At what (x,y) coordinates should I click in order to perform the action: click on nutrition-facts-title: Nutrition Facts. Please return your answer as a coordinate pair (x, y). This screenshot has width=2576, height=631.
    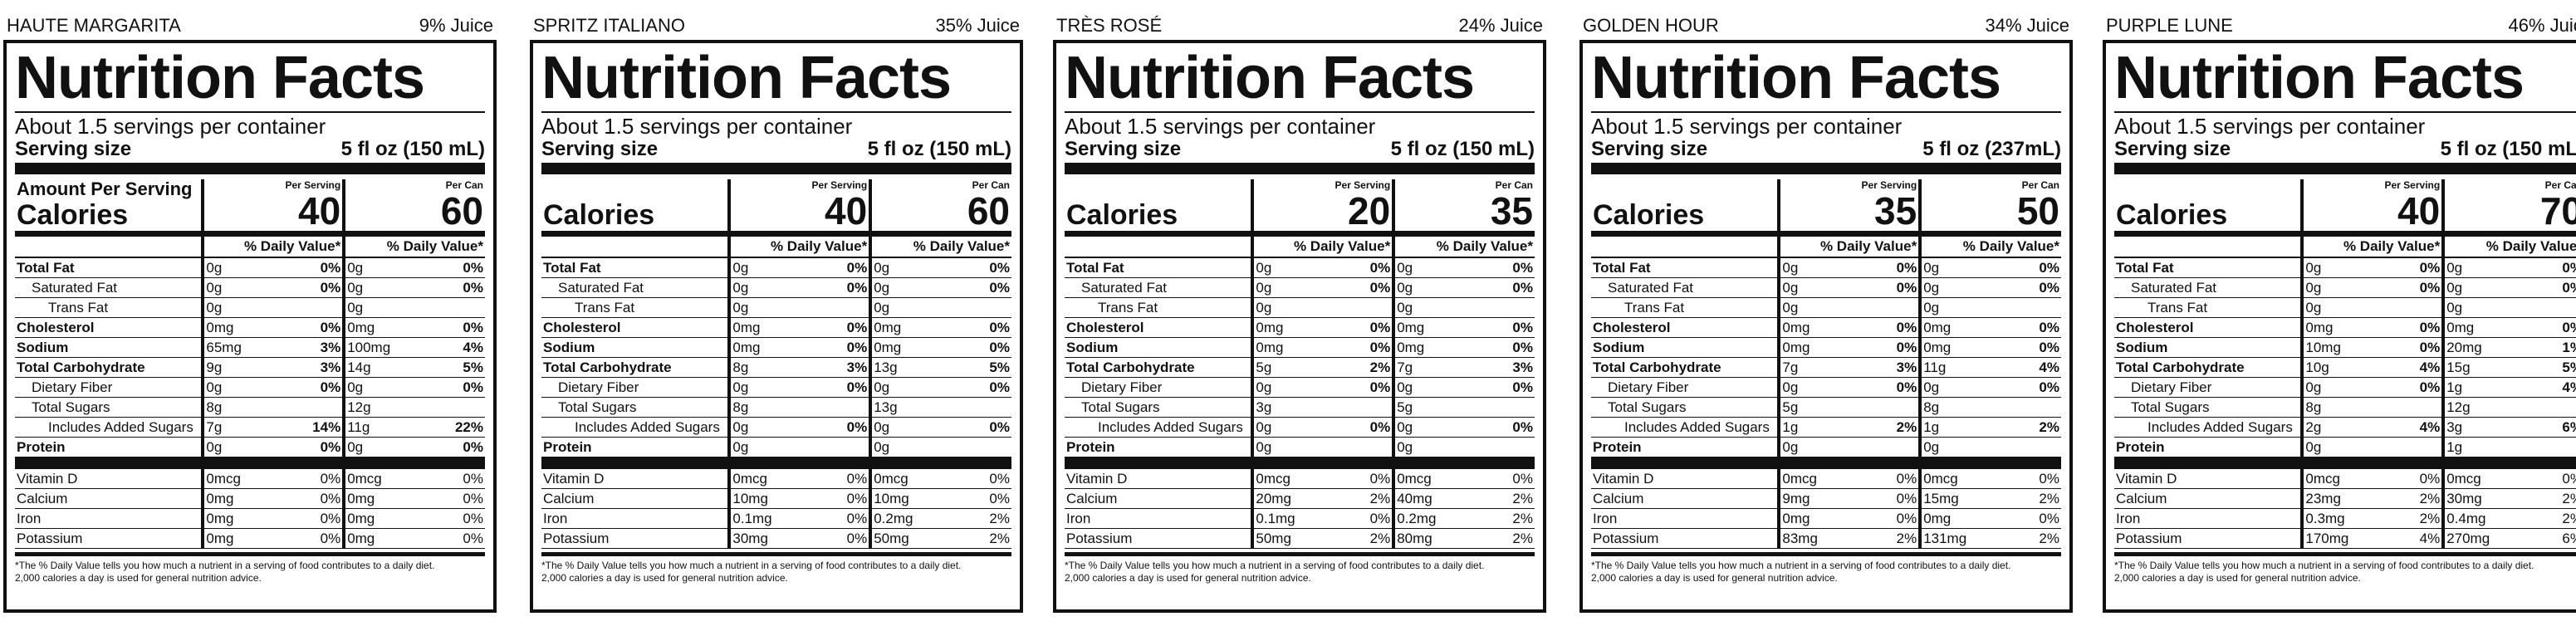
    Looking at the image, I should click on (2319, 78).